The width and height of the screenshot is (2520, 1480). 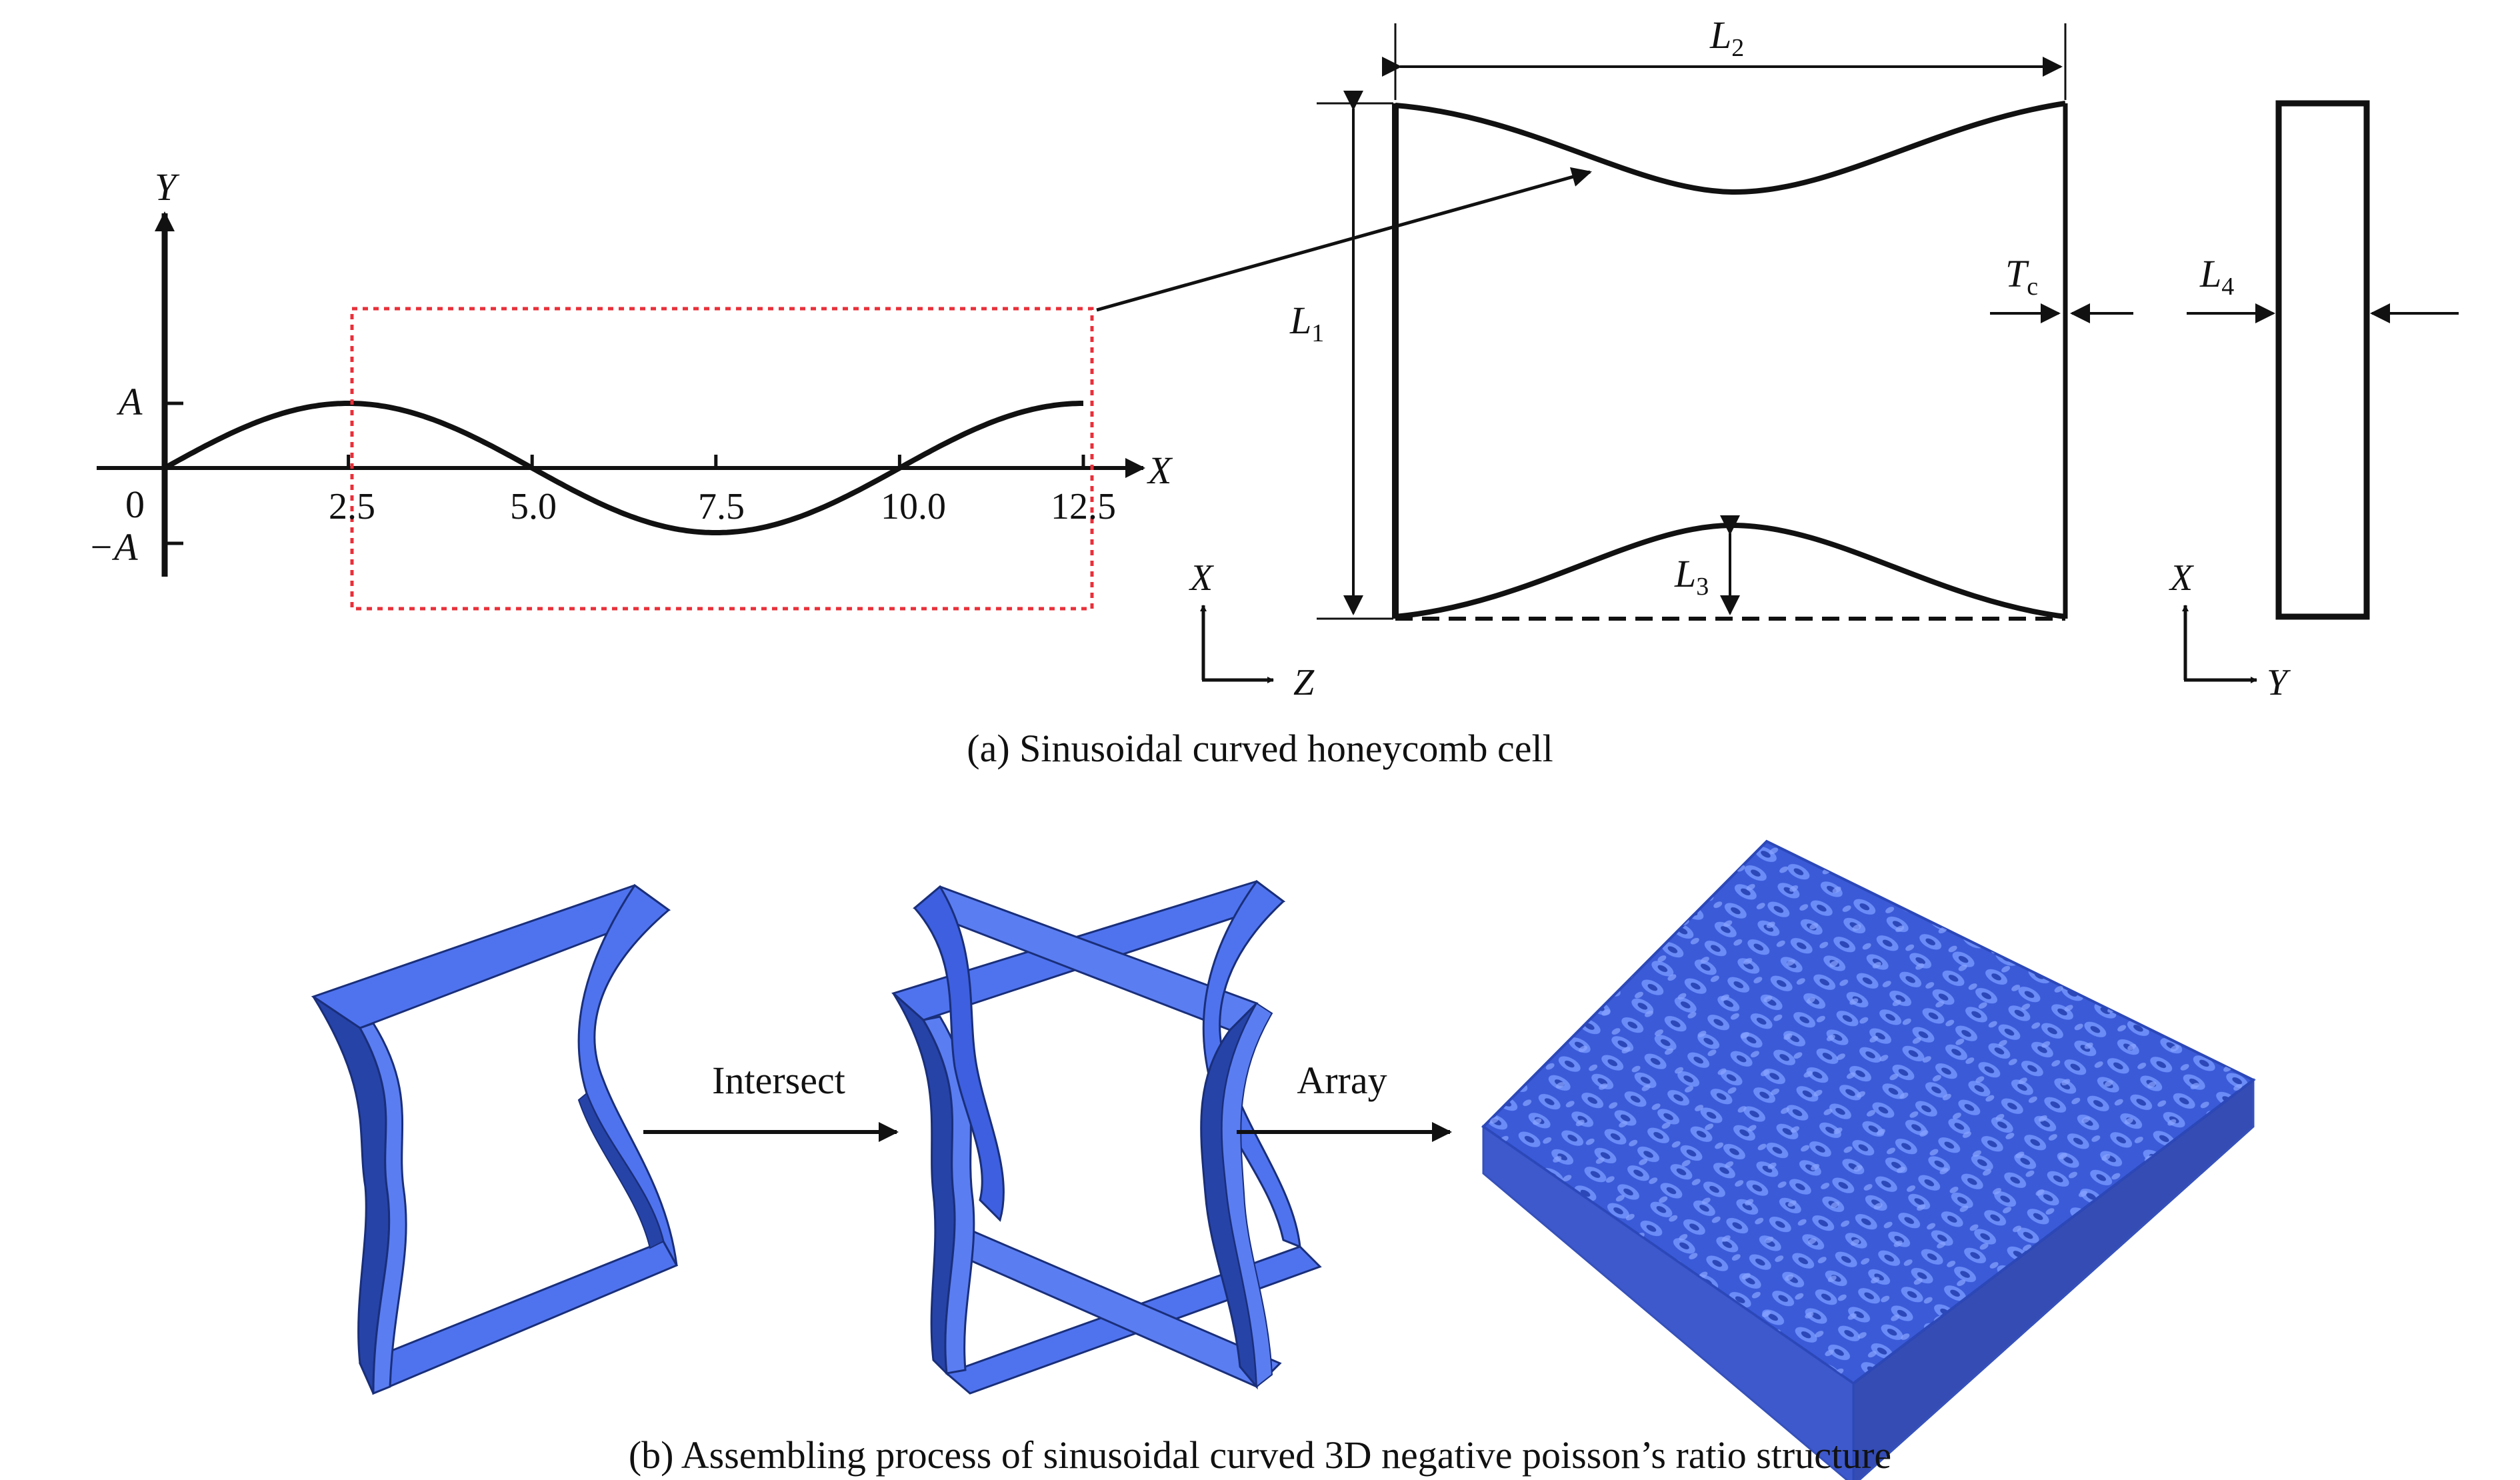 What do you see at coordinates (129, 401) in the screenshot?
I see `amplitude-label: A` at bounding box center [129, 401].